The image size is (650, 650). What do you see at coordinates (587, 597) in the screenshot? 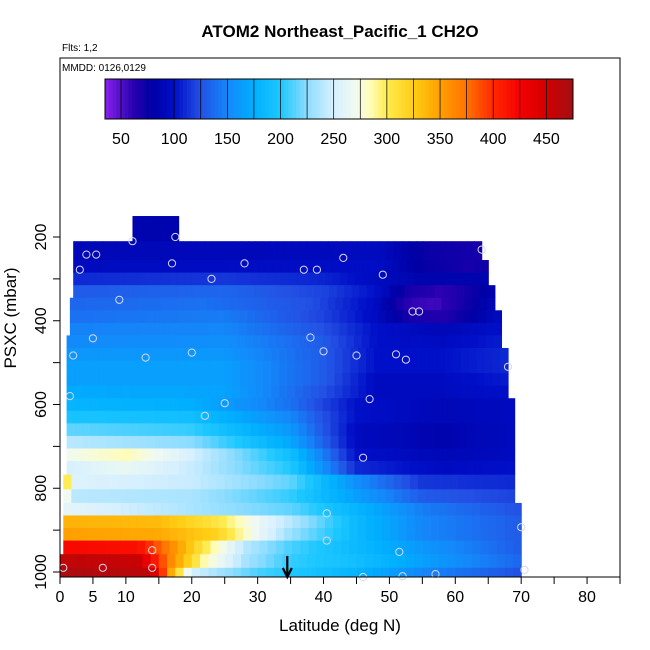
I see `x-tick-label: 80` at bounding box center [587, 597].